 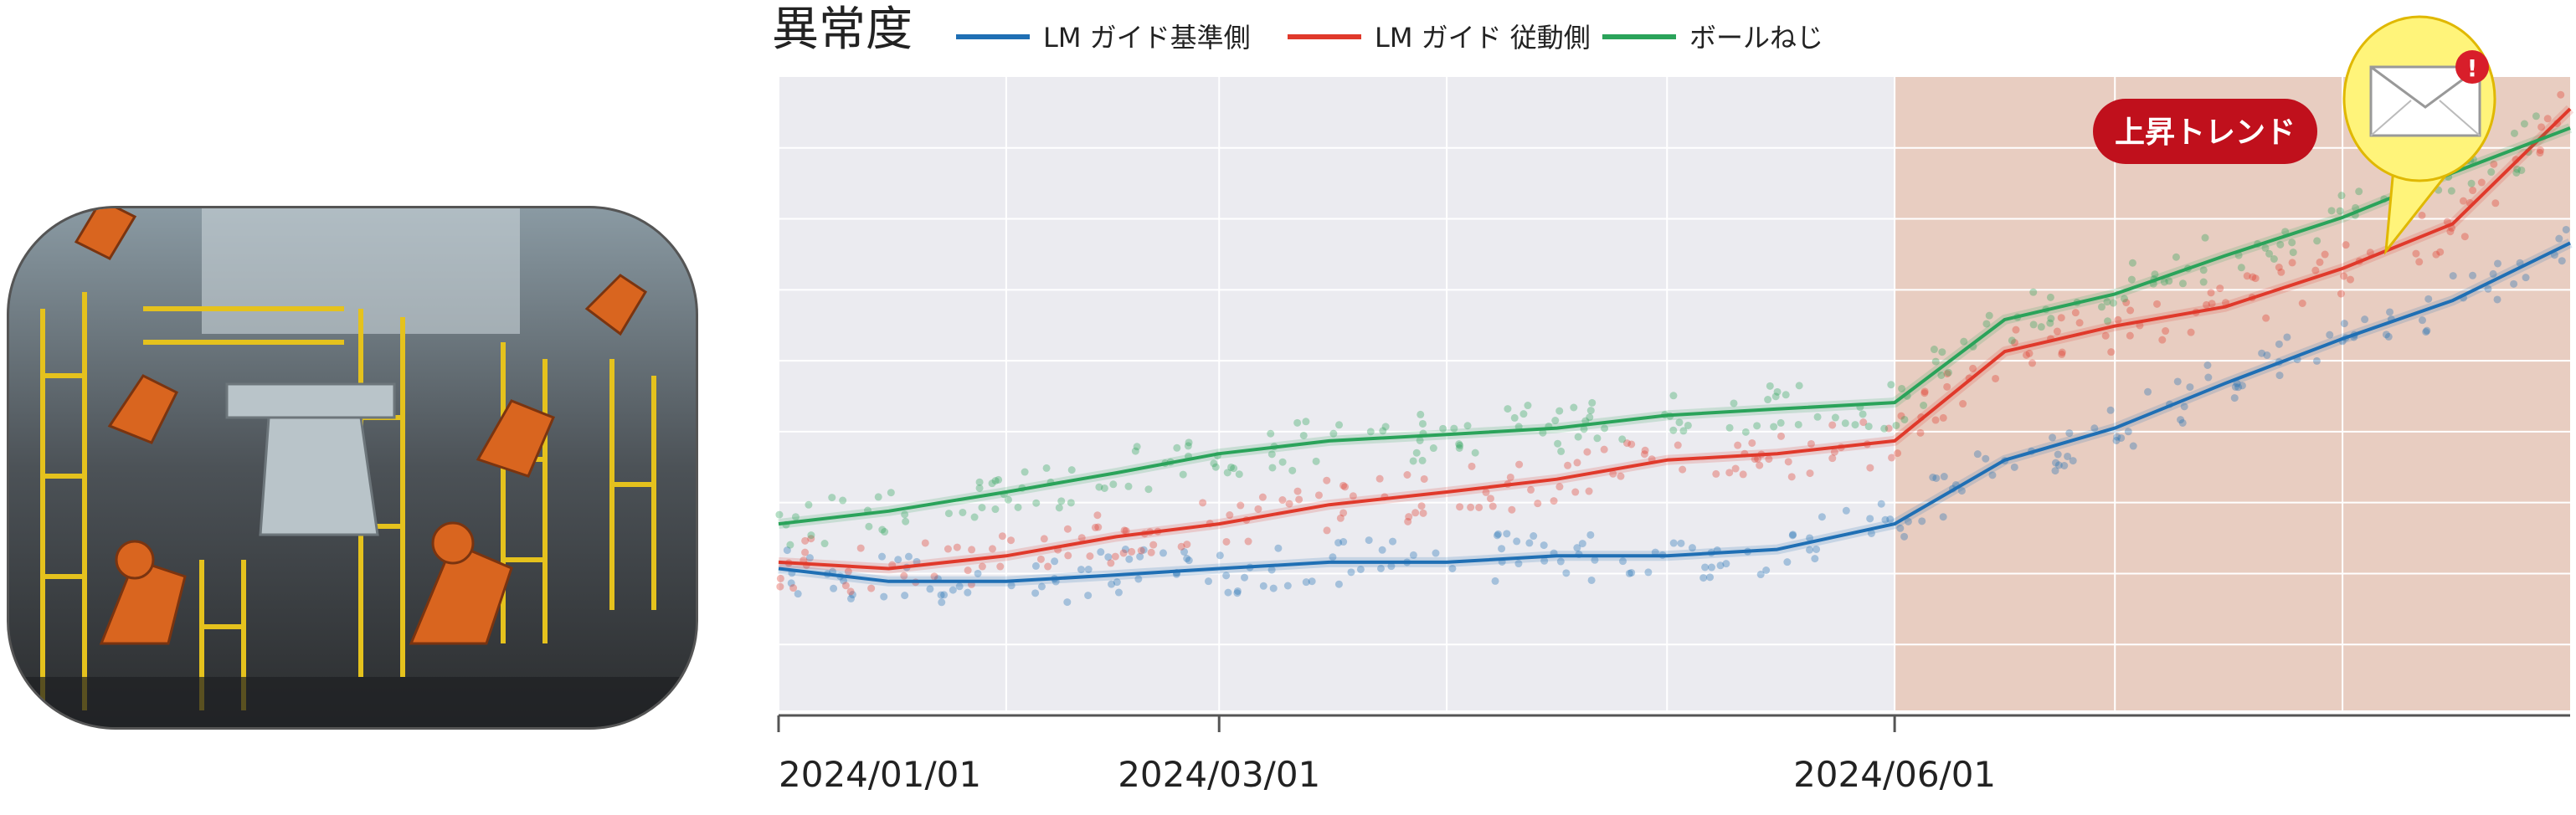 What do you see at coordinates (2419, 135) in the screenshot?
I see `notification-bubble: !` at bounding box center [2419, 135].